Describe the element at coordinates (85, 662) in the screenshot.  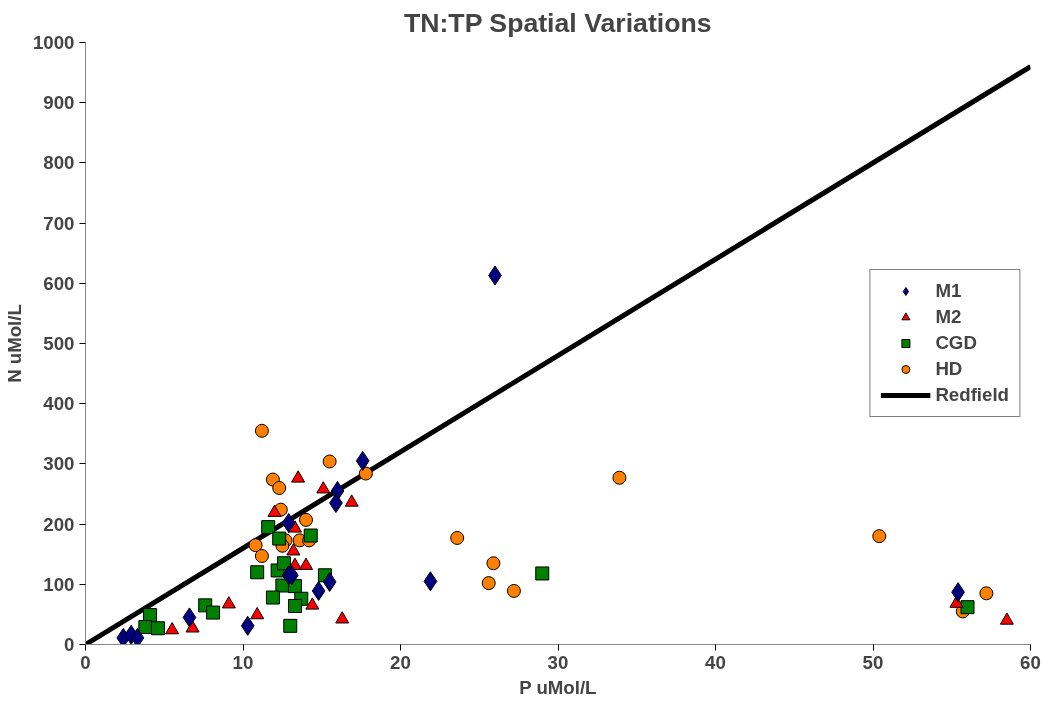
I see `x-tick-label: 0` at that location.